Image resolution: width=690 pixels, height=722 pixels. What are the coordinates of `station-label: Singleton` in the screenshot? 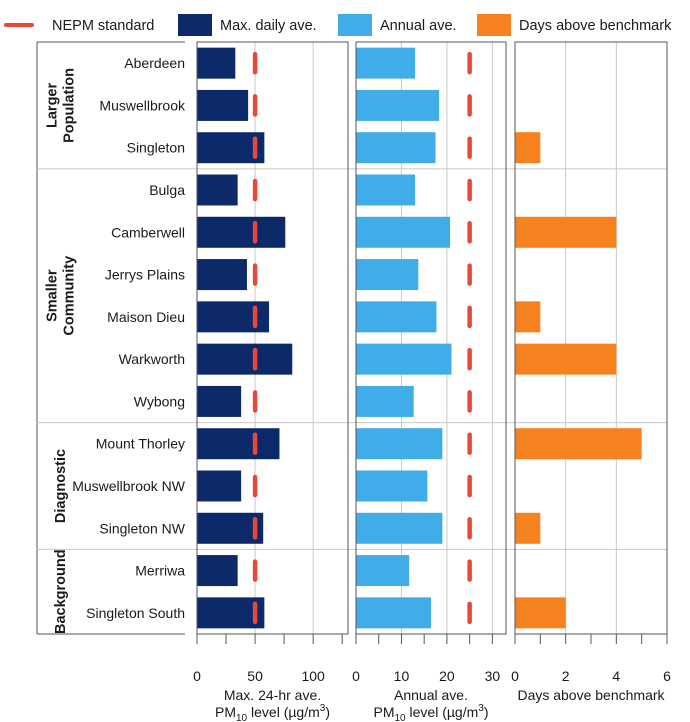 It's located at (156, 148).